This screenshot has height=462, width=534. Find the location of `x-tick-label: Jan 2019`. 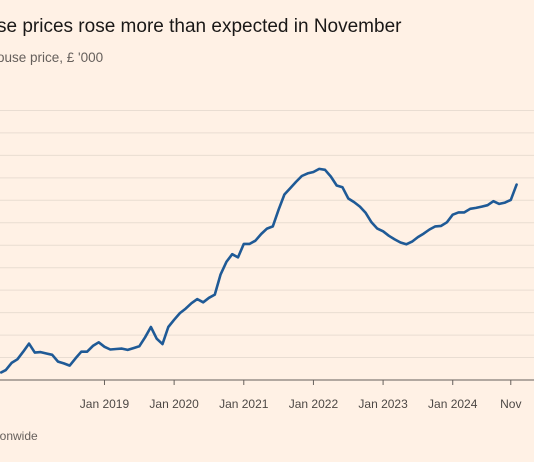

x-tick-label: Jan 2019 is located at coordinates (105, 404).